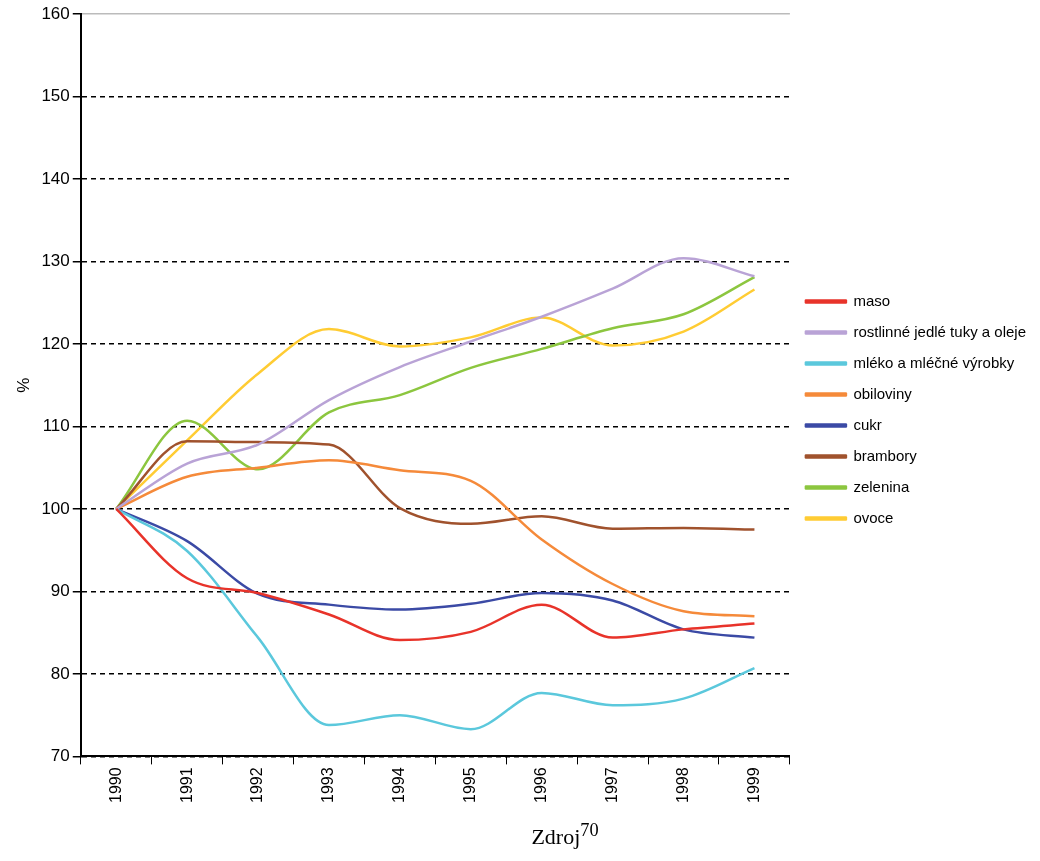 The width and height of the screenshot is (1040, 861). Describe the element at coordinates (541, 785) in the screenshot. I see `x-tick-label: 1996` at that location.